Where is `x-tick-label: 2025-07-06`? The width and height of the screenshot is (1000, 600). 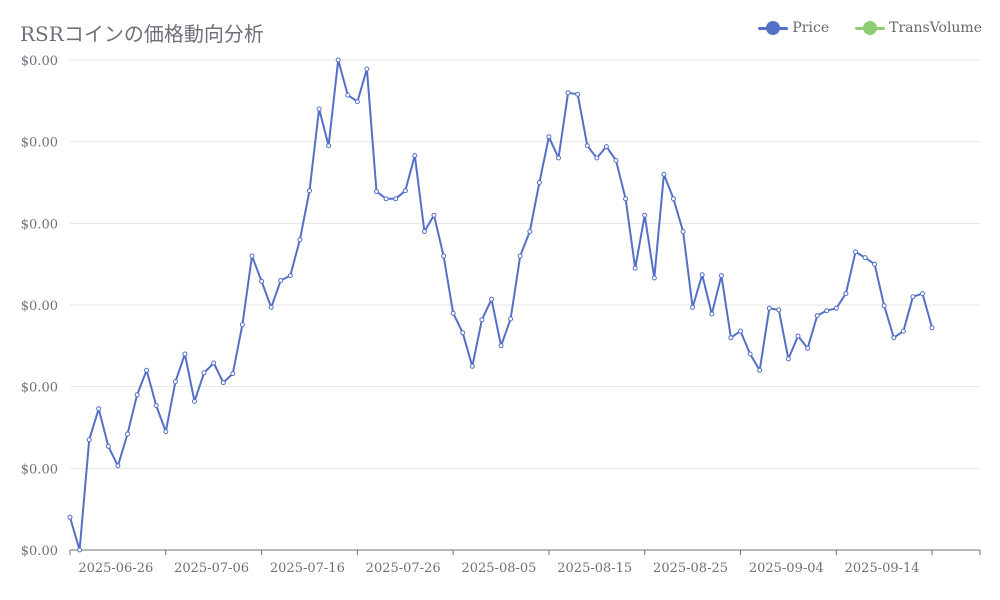 x-tick-label: 2025-07-06 is located at coordinates (211, 568).